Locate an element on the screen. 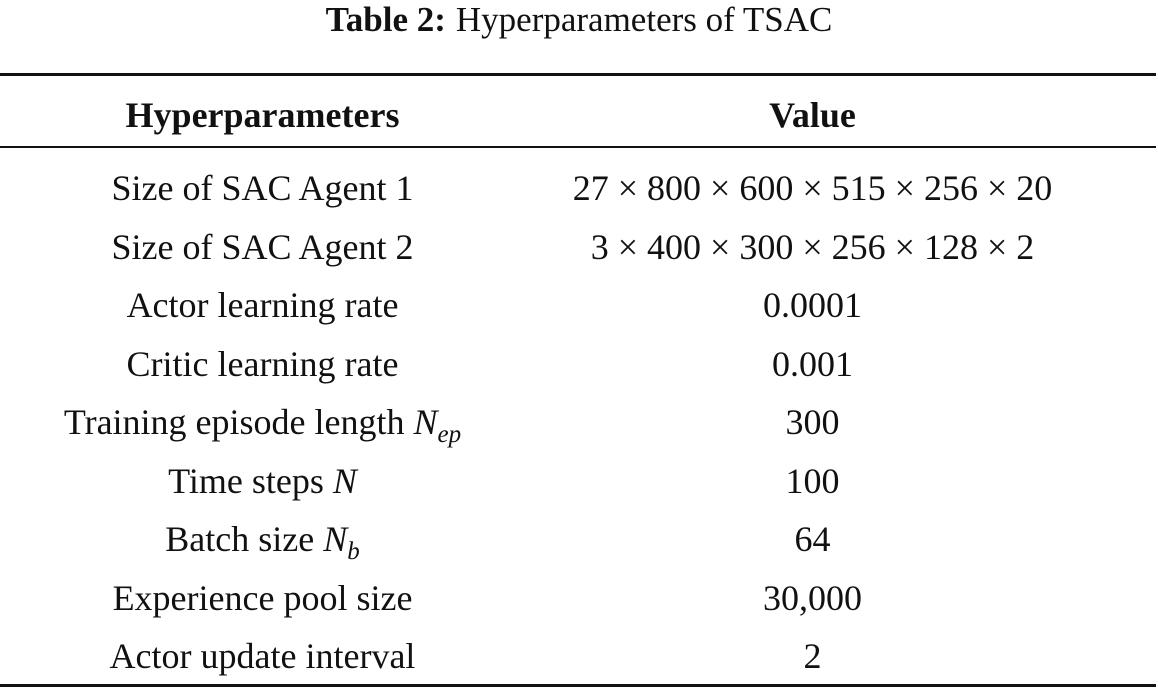 This screenshot has height=690, width=1158. value-cell: 100 is located at coordinates (812, 480).